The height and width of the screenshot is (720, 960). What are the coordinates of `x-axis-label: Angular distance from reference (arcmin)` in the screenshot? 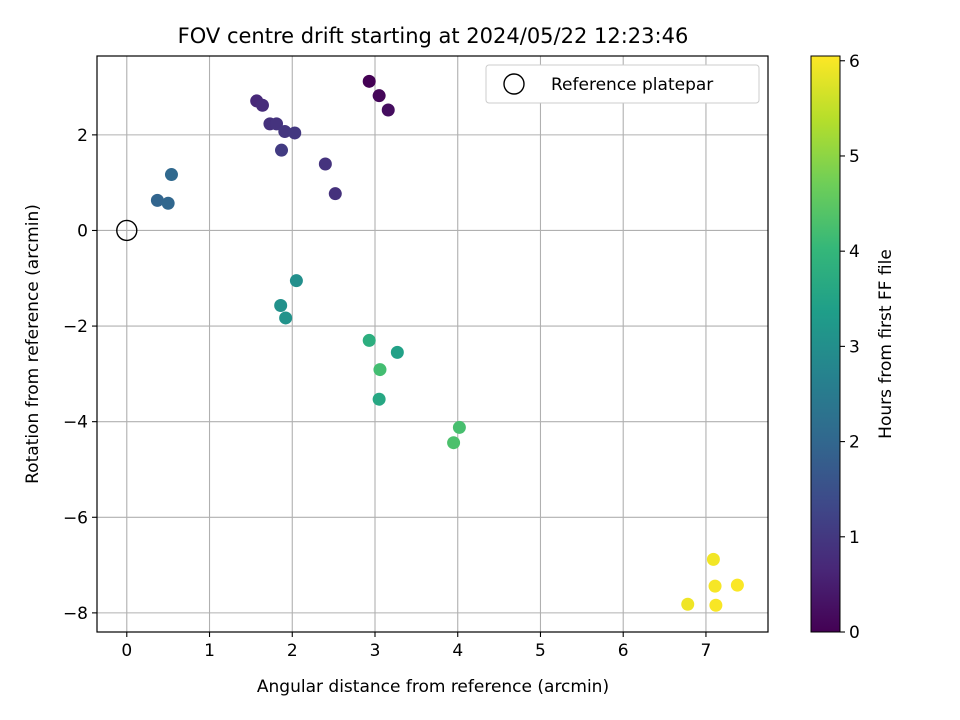 It's located at (433, 687).